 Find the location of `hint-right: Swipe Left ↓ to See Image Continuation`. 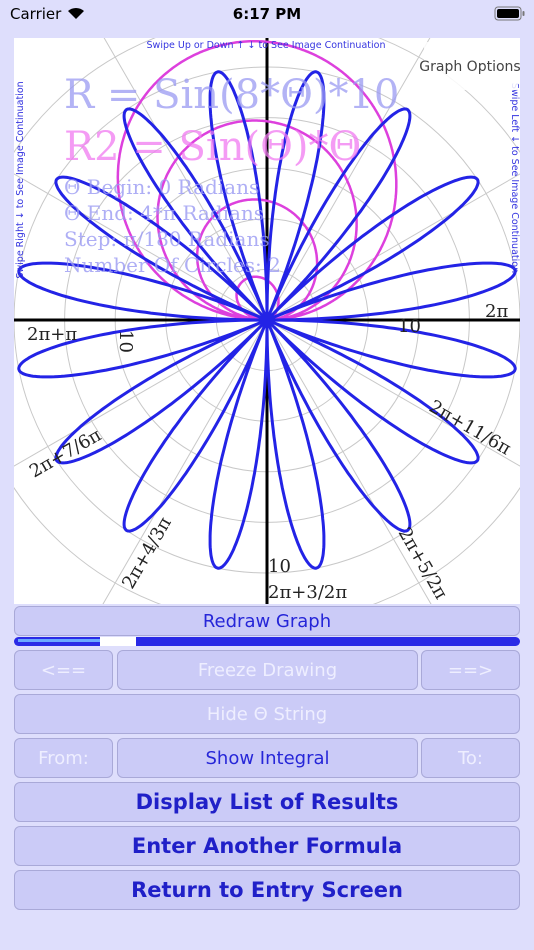

hint-right: Swipe Left ↓ to See Image Continuation is located at coordinates (514, 178).